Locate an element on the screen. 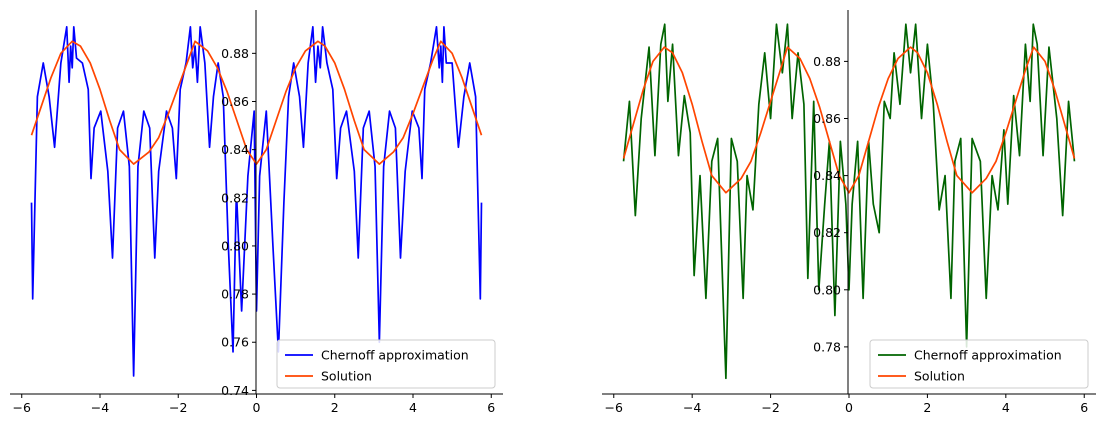  y-tick-label: 0.76 is located at coordinates (235, 342).